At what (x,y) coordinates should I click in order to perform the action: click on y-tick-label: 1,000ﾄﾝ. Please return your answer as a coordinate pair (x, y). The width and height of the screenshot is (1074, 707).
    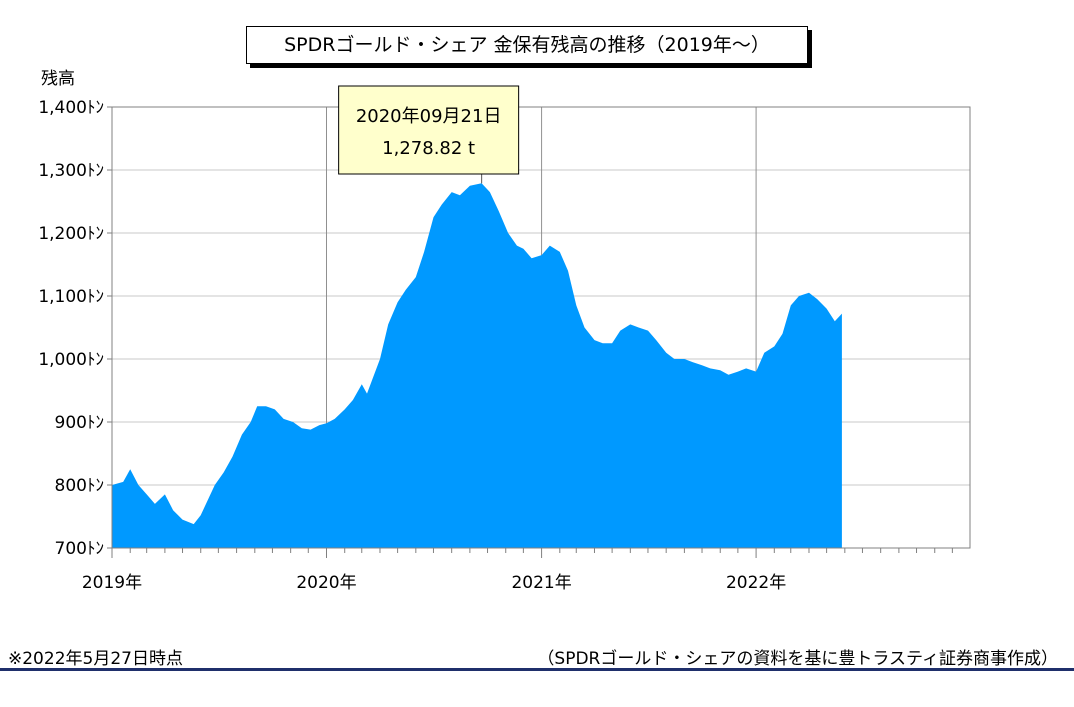
    Looking at the image, I should click on (71, 360).